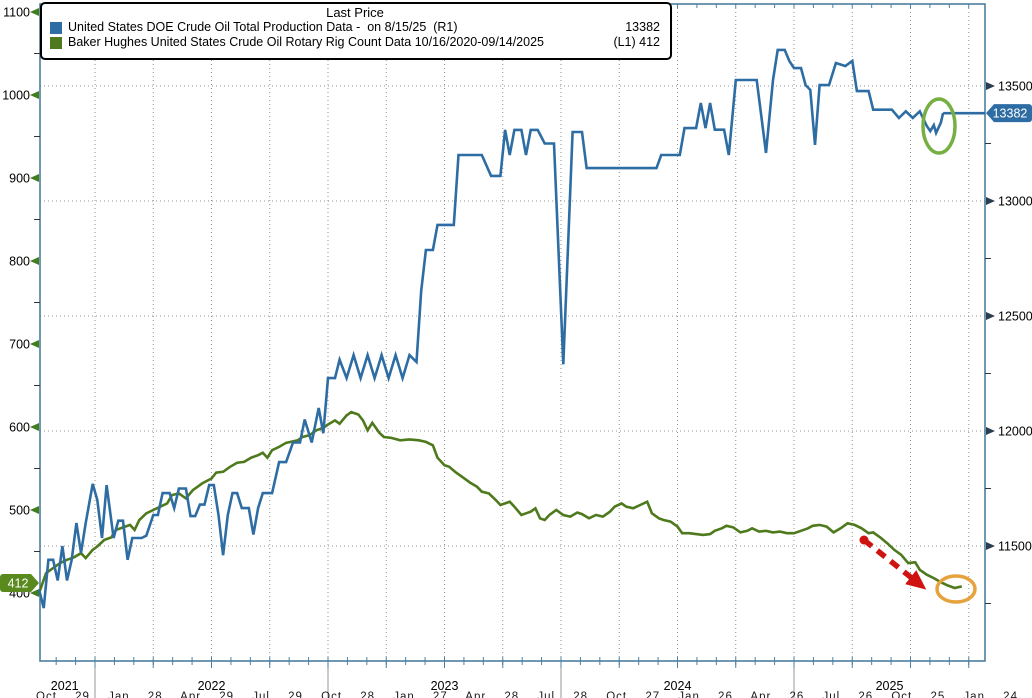 The height and width of the screenshot is (698, 1032). I want to click on last-price-badge-right: 13382, so click(1009, 113).